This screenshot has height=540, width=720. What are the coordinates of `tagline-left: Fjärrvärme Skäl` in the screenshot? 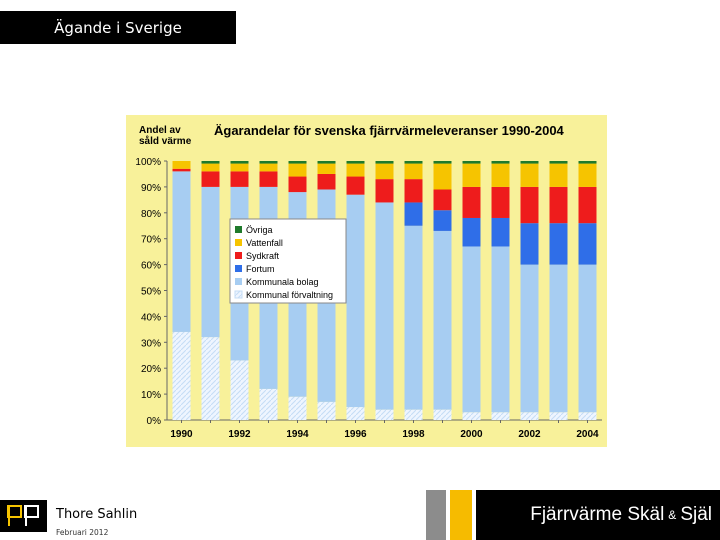 It's located at (597, 514).